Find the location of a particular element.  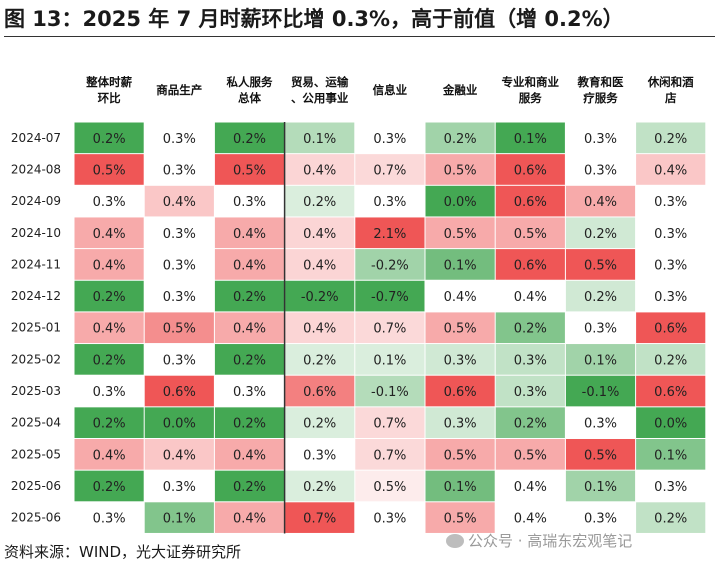

row-label: 2024-08 is located at coordinates (36, 169).